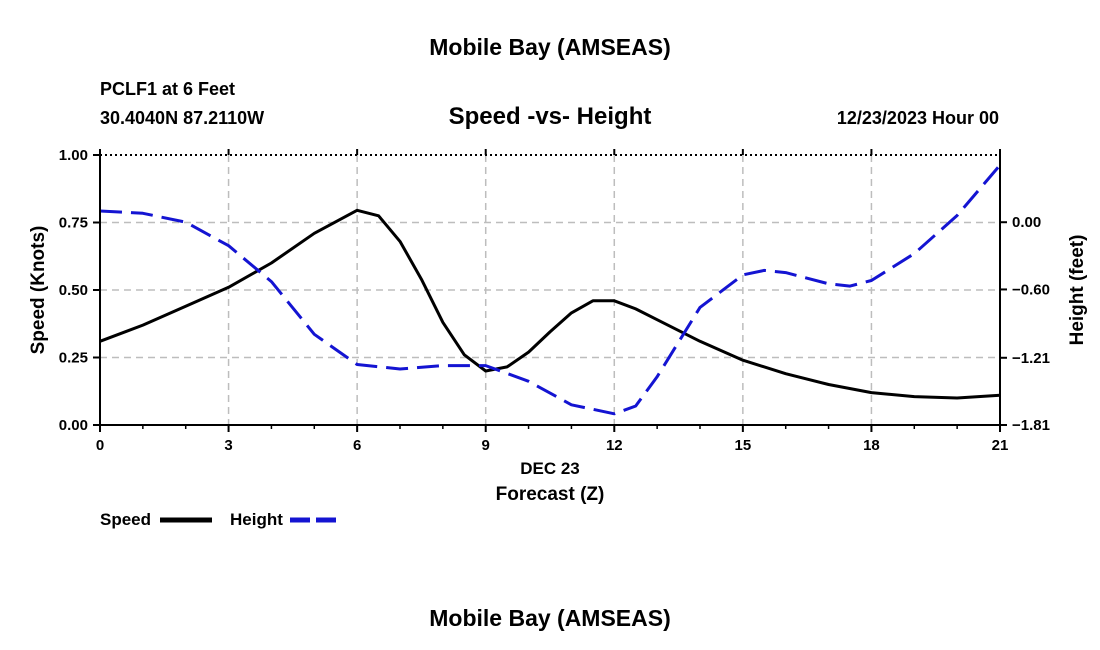  I want to click on legend-height-label: Height, so click(256, 519).